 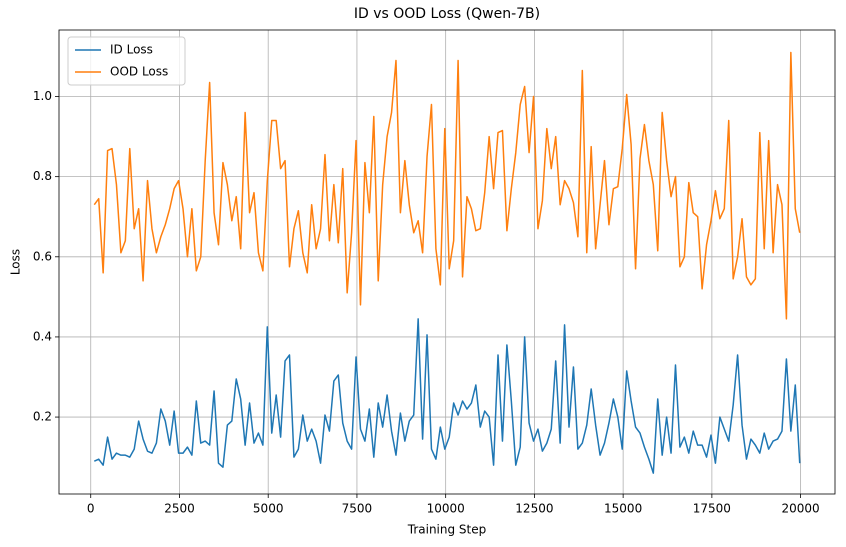 What do you see at coordinates (42, 176) in the screenshot?
I see `y-tick-label: 0.8` at bounding box center [42, 176].